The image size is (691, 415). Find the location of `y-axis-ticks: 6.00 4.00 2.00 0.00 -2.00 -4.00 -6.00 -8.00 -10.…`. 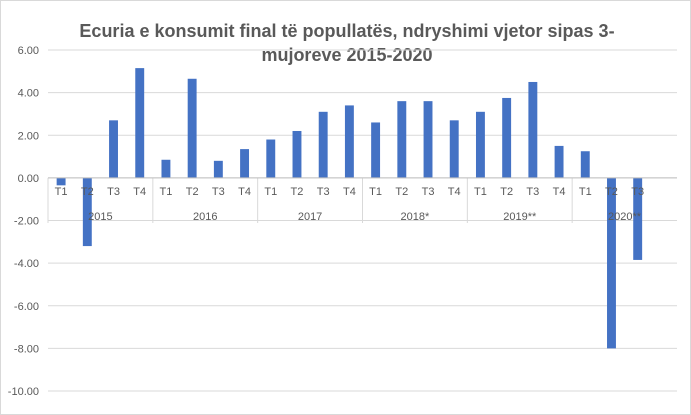

y-axis-ticks: 6.00 4.00 2.00 0.00 -2.00 -4.00 -6.00 -8.00 -10.… is located at coordinates (23, 221).